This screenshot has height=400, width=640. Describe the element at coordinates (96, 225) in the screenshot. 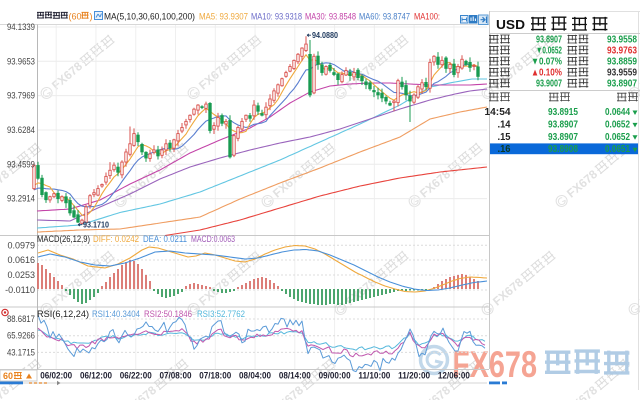

I see `svg-text: 93.1710` at that location.